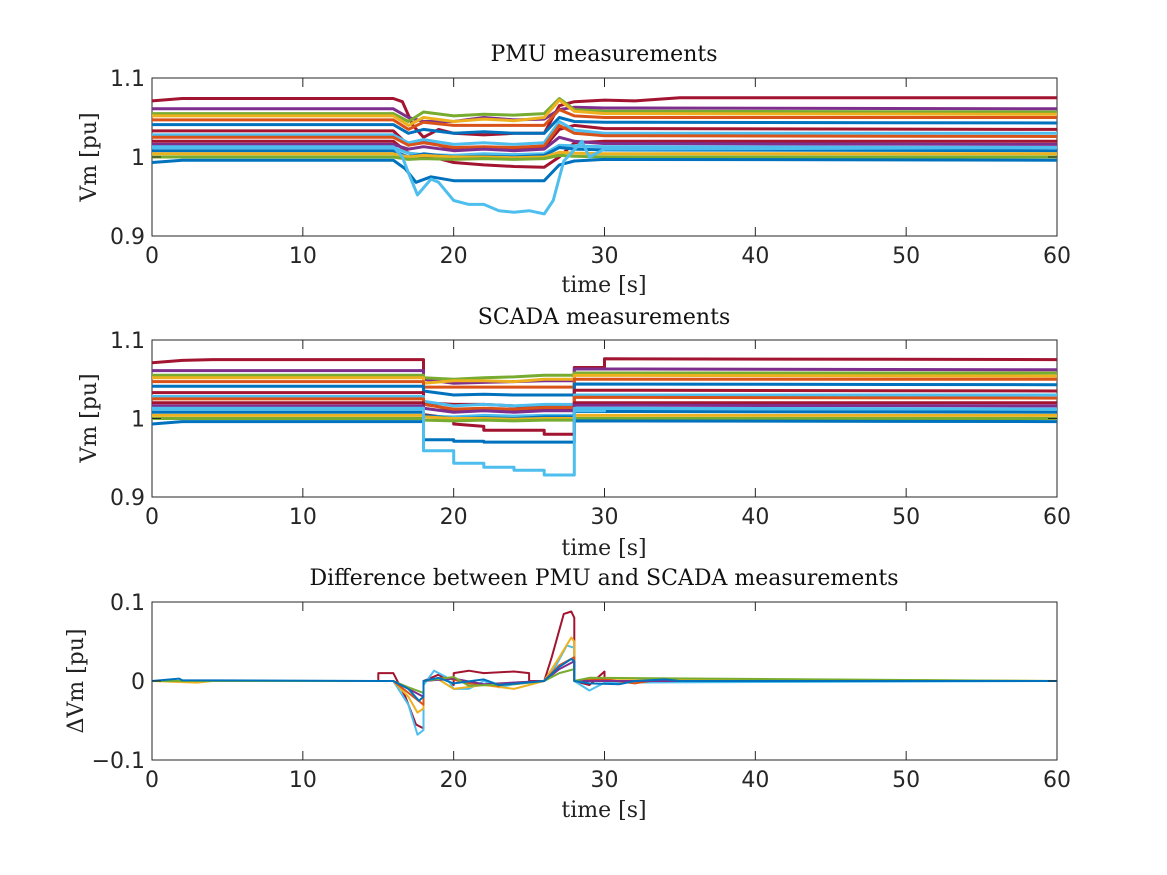 This screenshot has height=875, width=1167. I want to click on chart-title: PMU measurements, so click(603, 54).